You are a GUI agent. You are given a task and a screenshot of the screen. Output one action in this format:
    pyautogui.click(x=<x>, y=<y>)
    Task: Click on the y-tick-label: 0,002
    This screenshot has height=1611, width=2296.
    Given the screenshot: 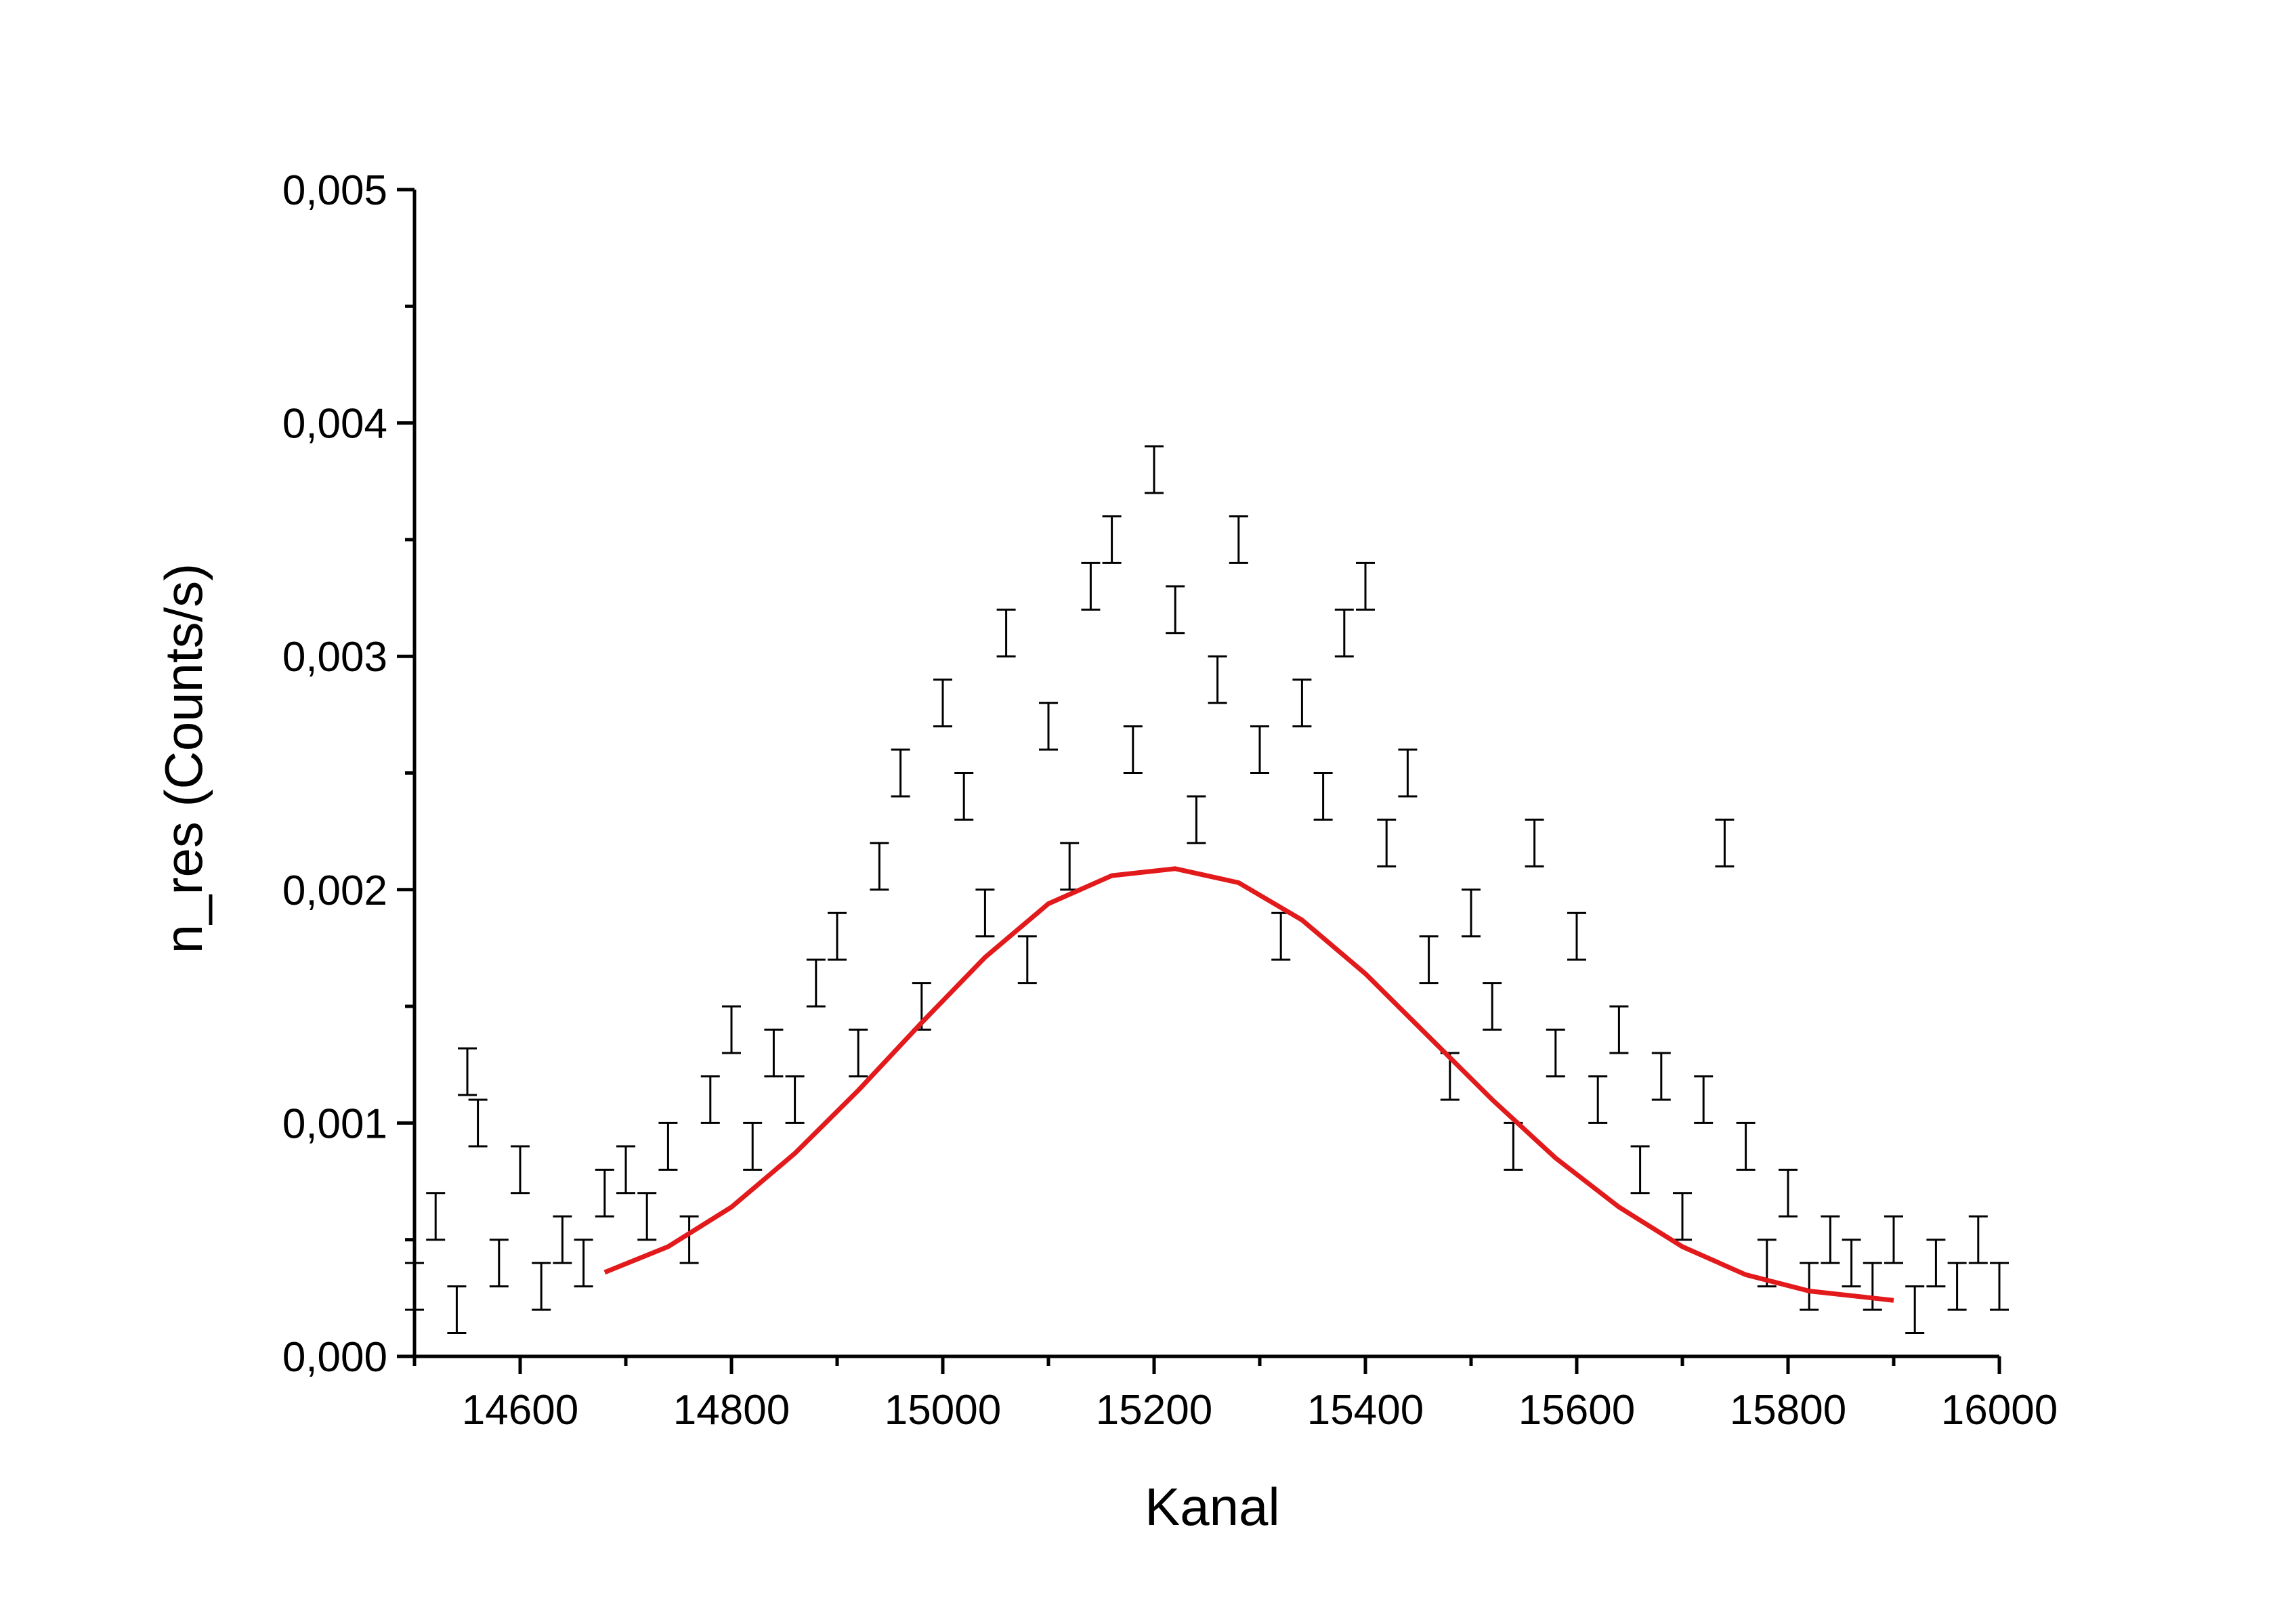 What is the action you would take?
    pyautogui.click(x=334, y=890)
    